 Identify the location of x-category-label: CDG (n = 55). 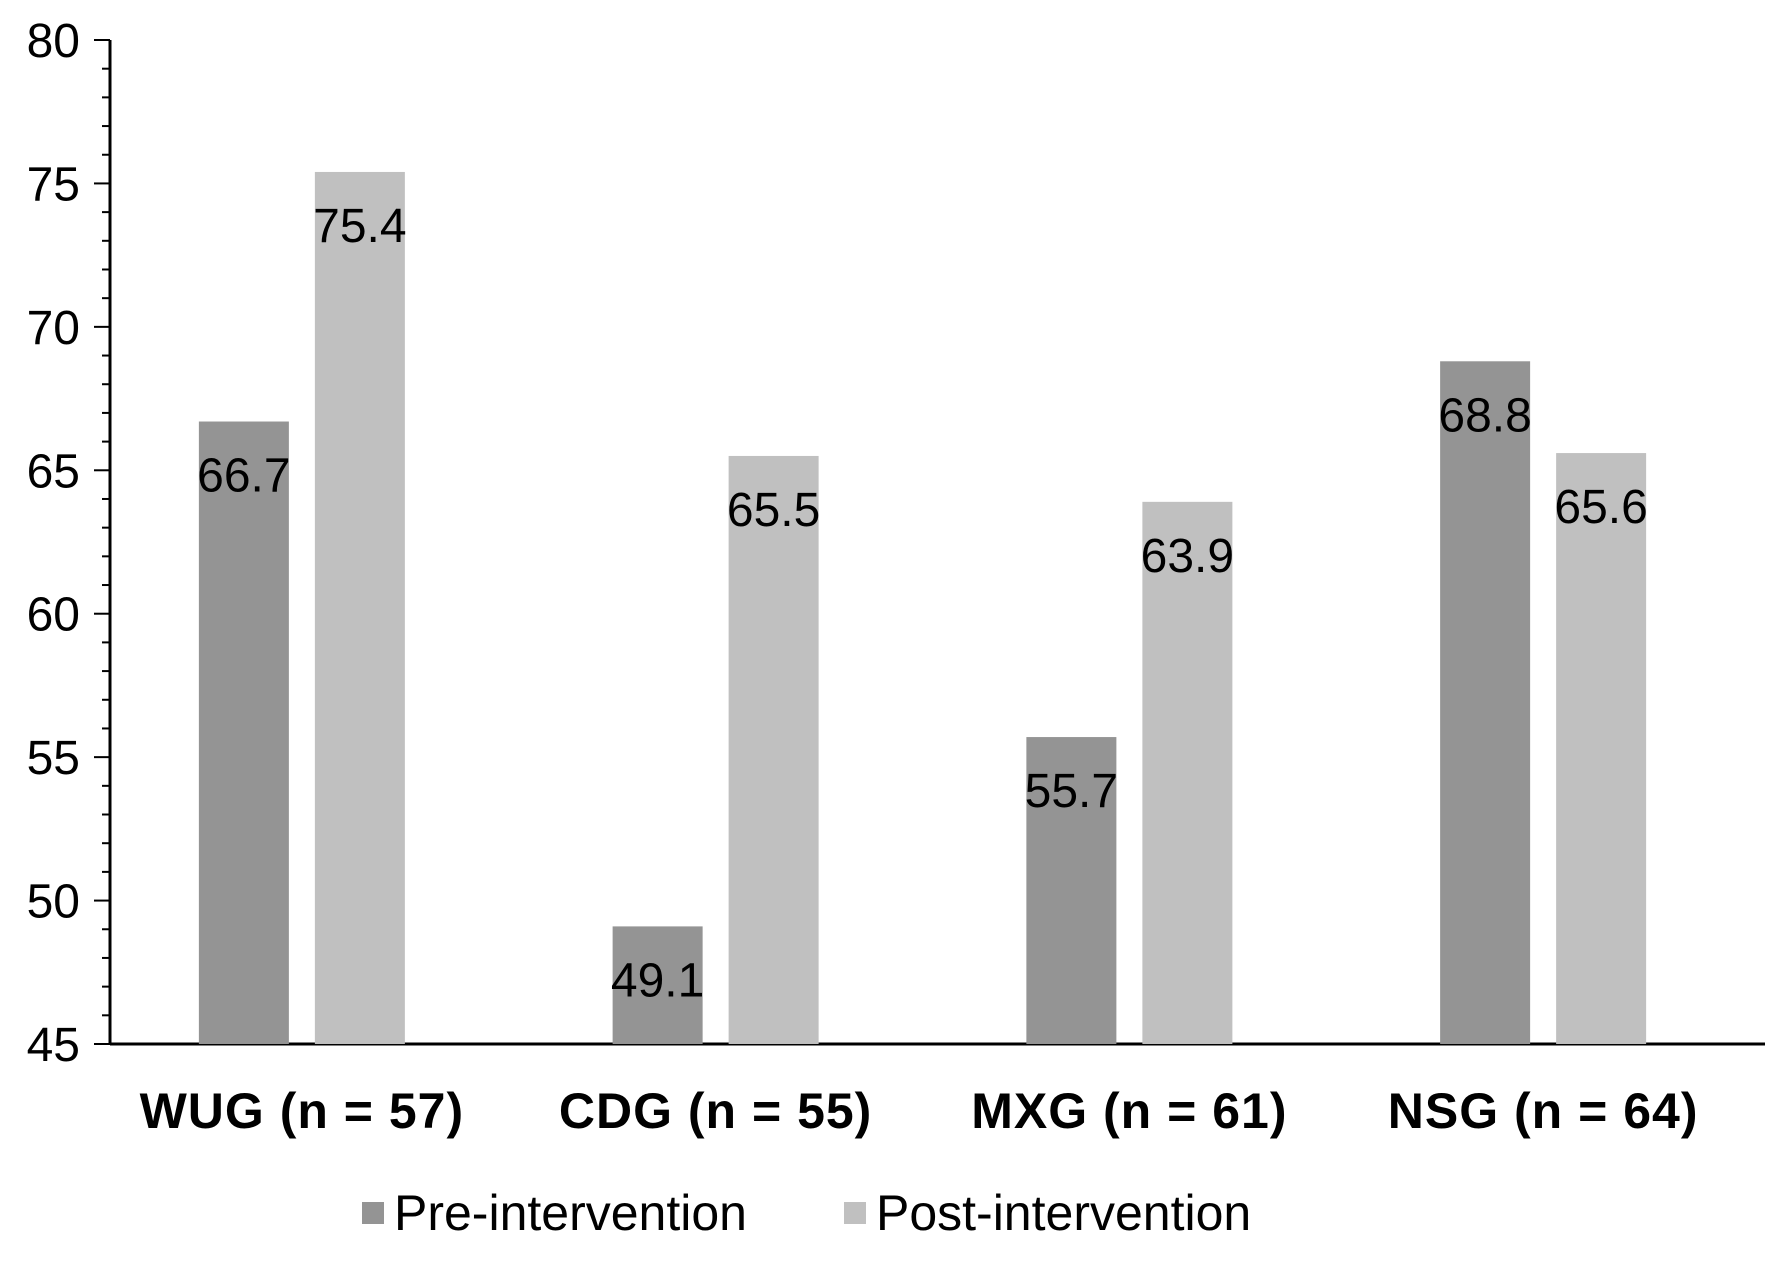
(715, 1111).